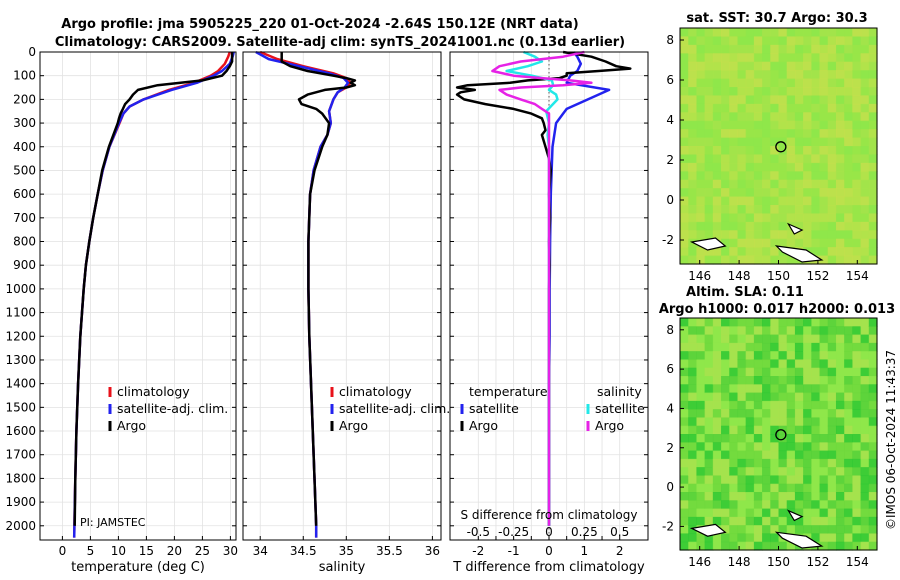 This screenshot has height=580, width=900. Describe the element at coordinates (174, 551) in the screenshot. I see `x-tick-label: 20` at that location.